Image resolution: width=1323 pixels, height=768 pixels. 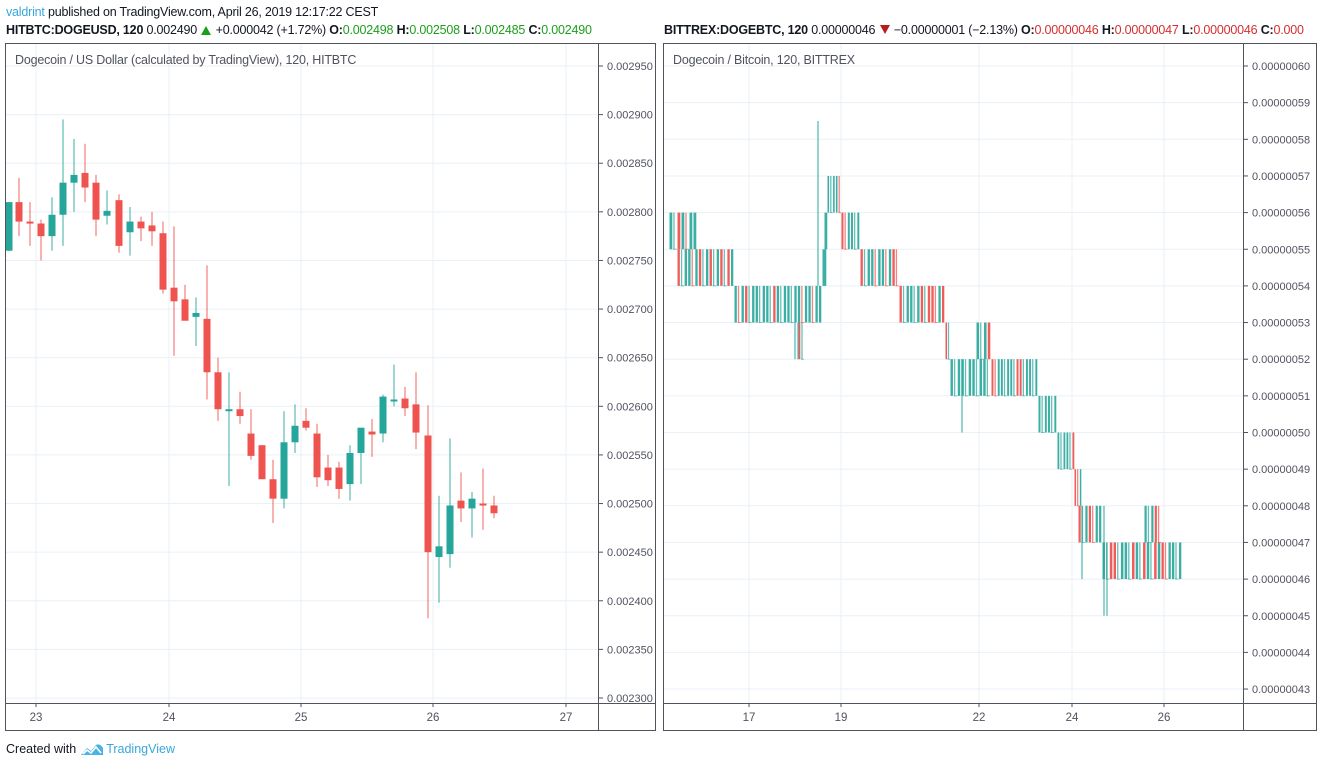 I want to click on y-axis-tick-label: 0.00000047, so click(x=1281, y=543).